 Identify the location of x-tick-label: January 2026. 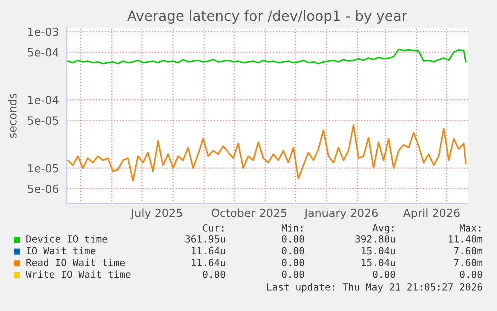
(341, 214).